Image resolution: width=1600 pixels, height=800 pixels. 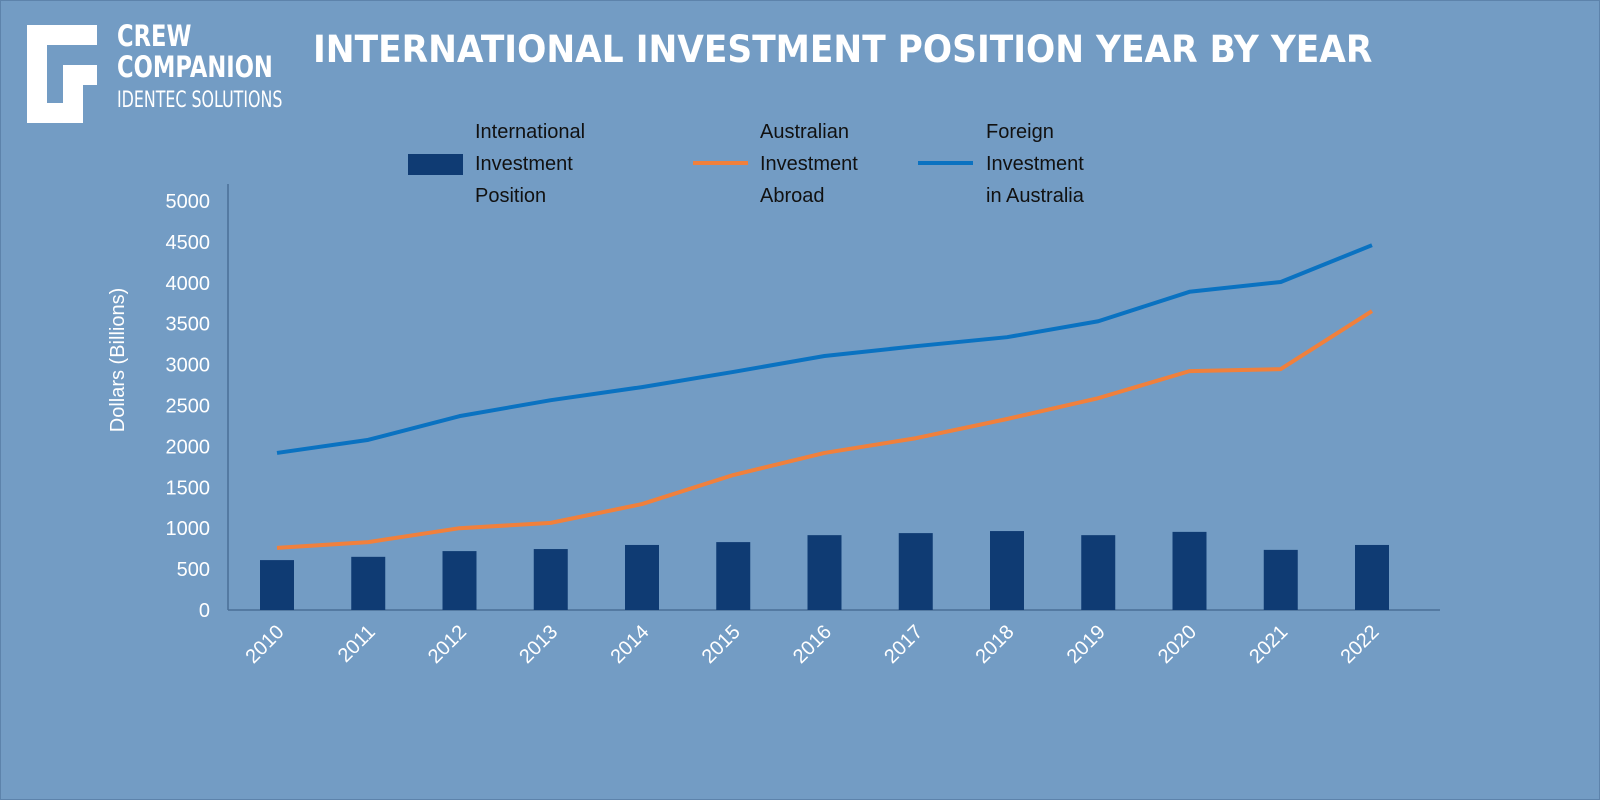 What do you see at coordinates (550, 579) in the screenshot?
I see `bar-2013` at bounding box center [550, 579].